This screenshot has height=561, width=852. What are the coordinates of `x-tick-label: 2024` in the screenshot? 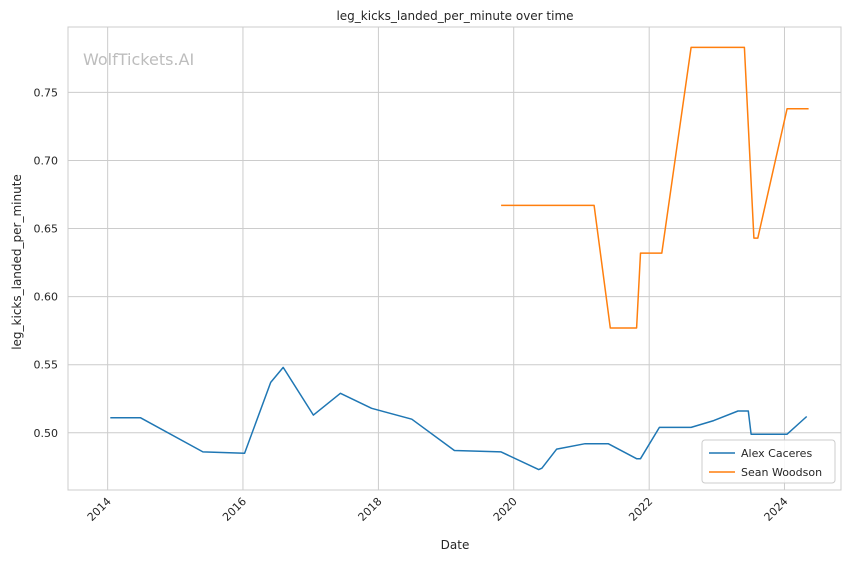 It's located at (776, 509).